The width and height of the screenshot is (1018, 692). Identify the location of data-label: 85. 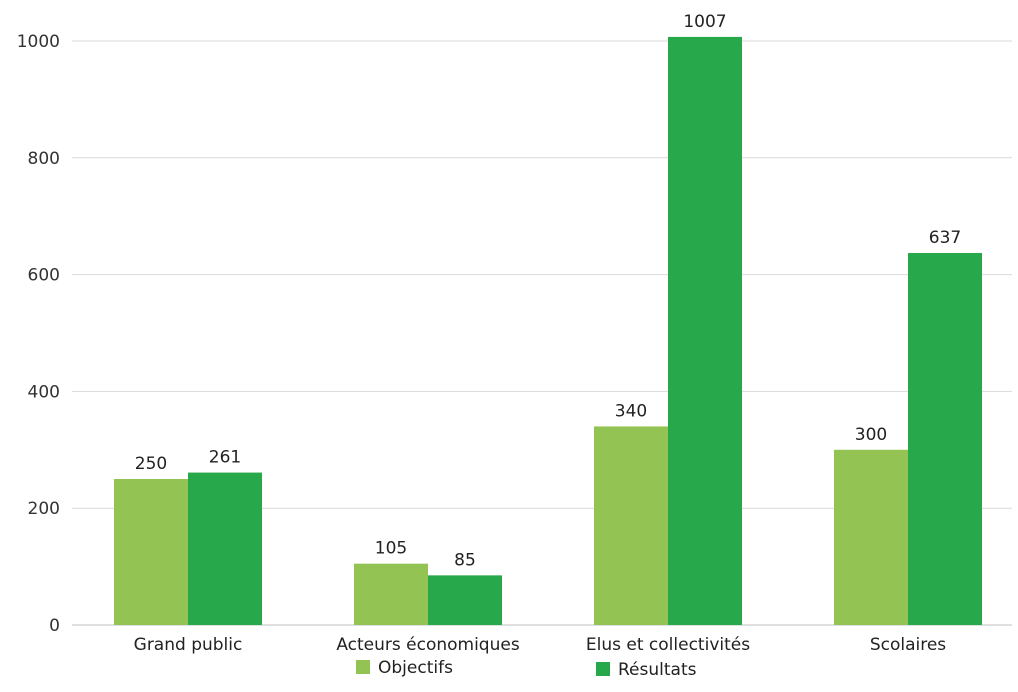
(465, 560).